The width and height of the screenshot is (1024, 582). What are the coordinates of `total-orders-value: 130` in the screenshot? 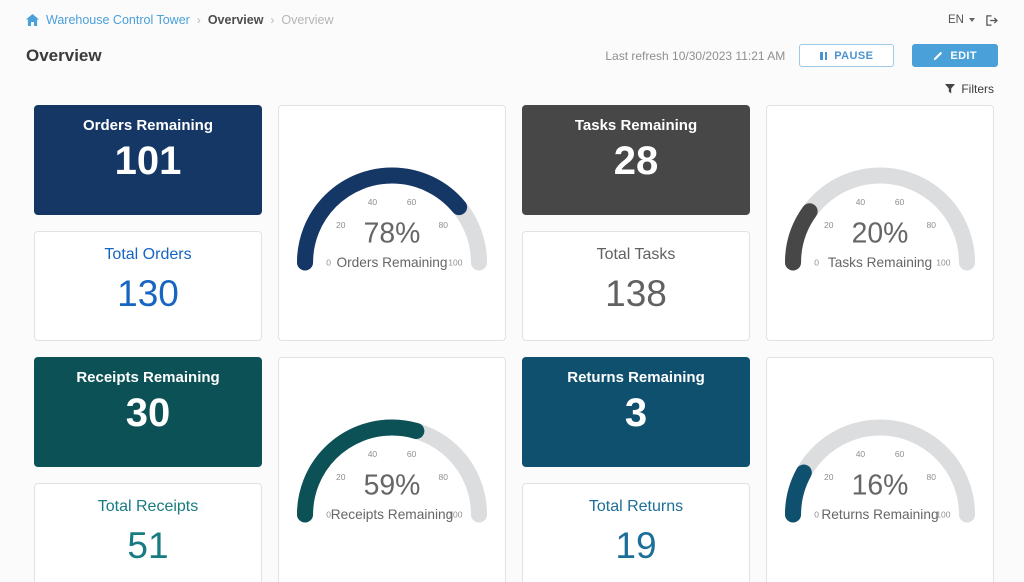 It's located at (148, 293).